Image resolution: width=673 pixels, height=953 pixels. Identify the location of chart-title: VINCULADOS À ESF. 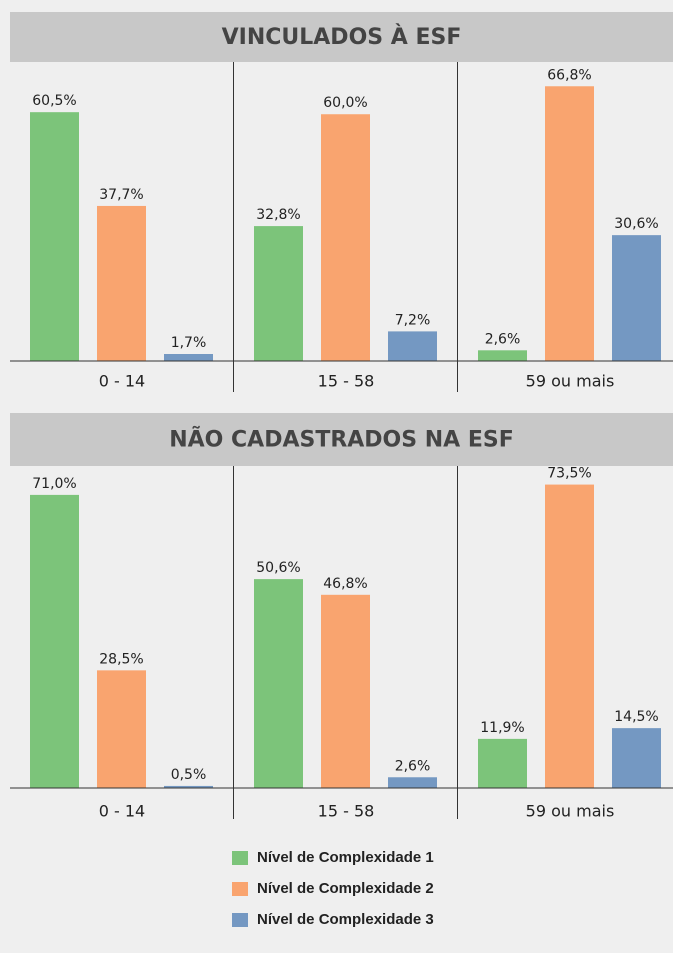
(342, 37).